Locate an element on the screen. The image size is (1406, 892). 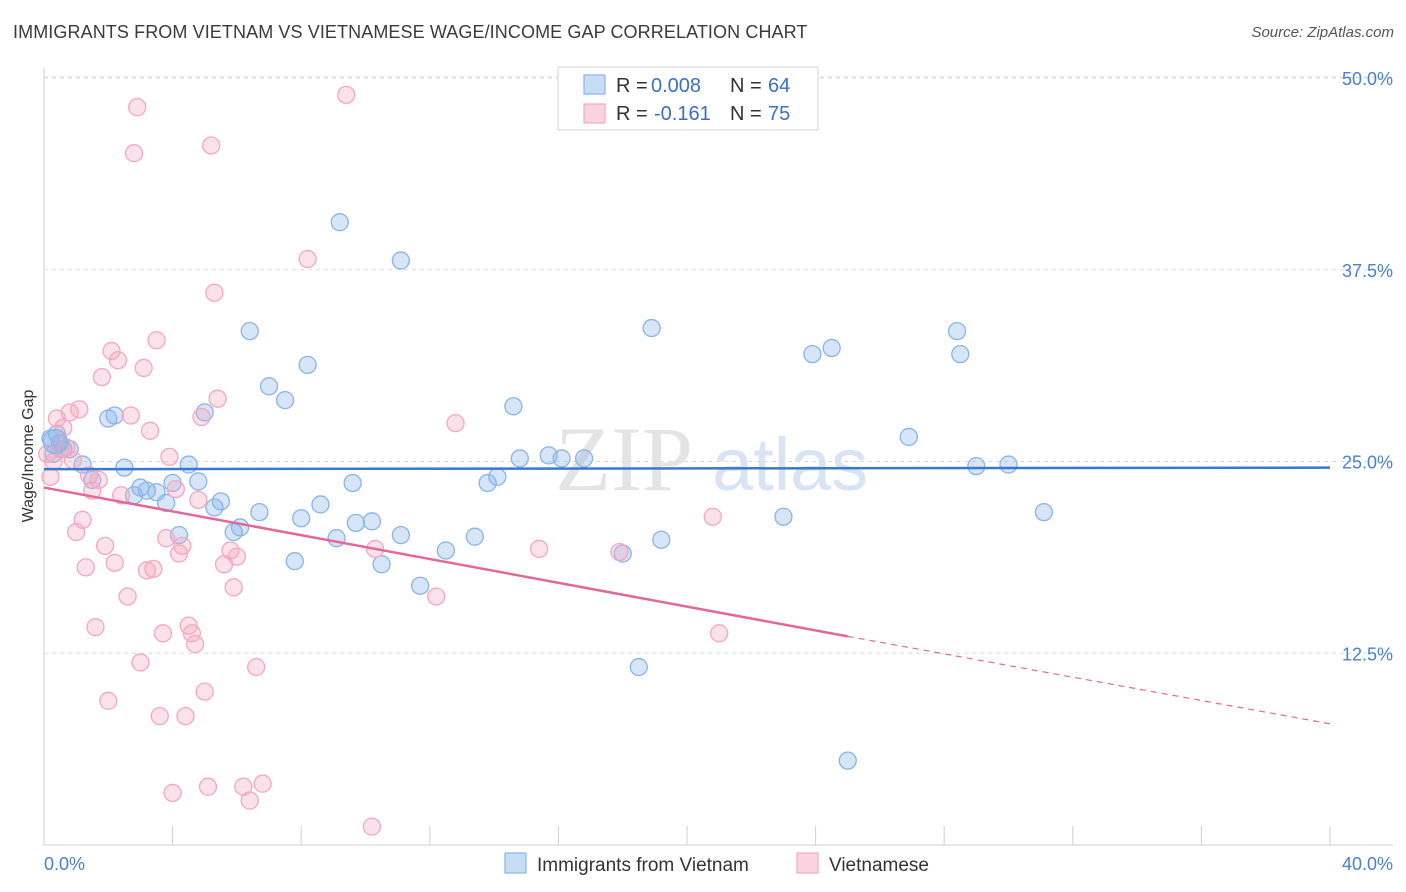
y-tick-labels: 12.5% 25.0% 37.5% 50.0% is located at coordinates (1367, 366).